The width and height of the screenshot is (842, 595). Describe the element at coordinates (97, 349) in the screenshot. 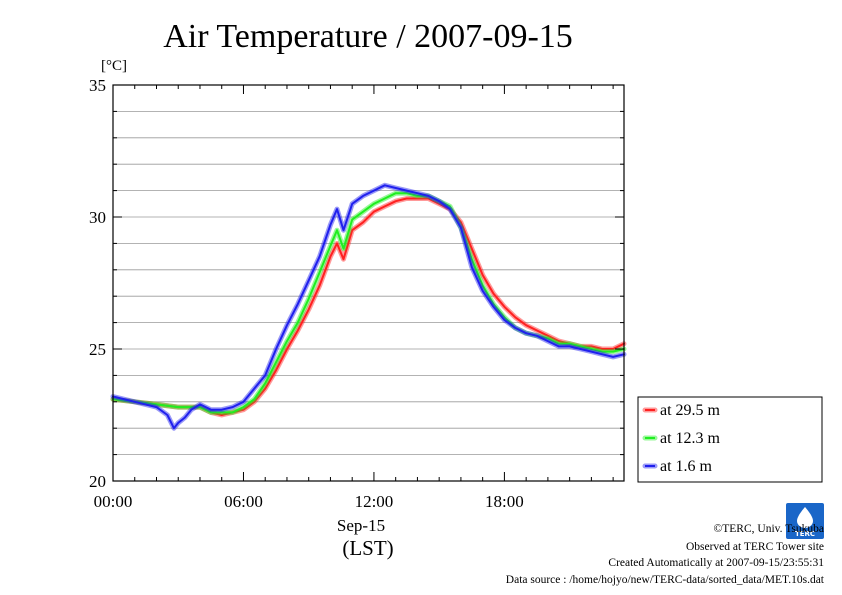

I see `y-tick-label: 25` at that location.